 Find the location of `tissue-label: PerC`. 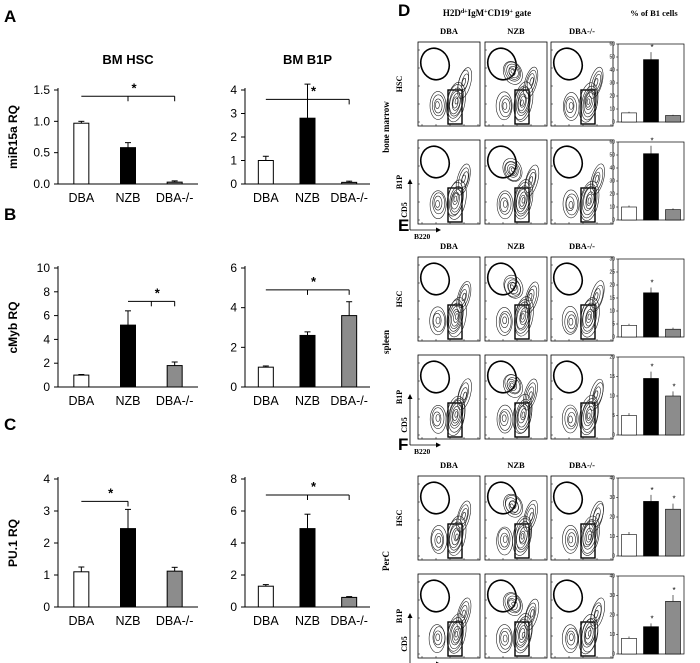

tissue-label: PerC is located at coordinates (386, 561).